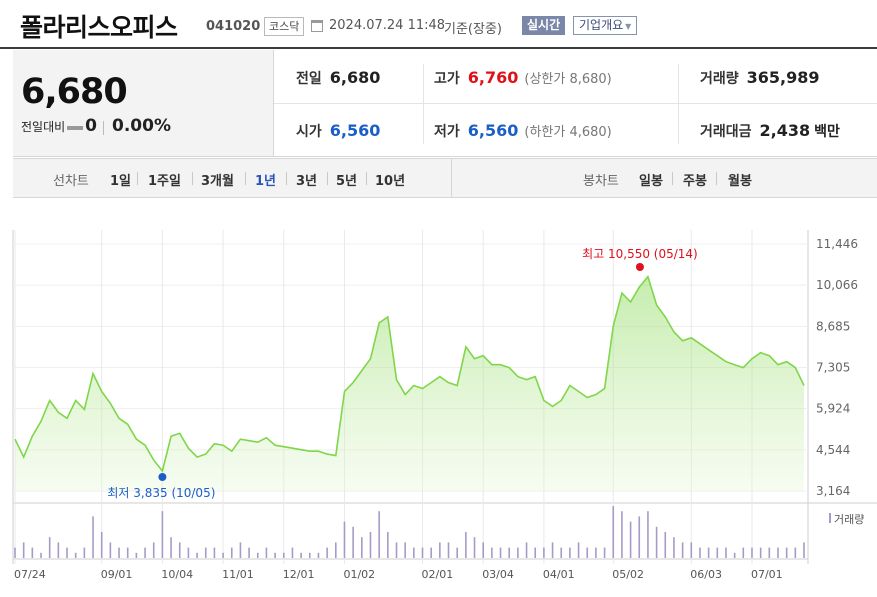 The image size is (877, 597). Describe the element at coordinates (74, 92) in the screenshot. I see `current-price: 6,680` at that location.